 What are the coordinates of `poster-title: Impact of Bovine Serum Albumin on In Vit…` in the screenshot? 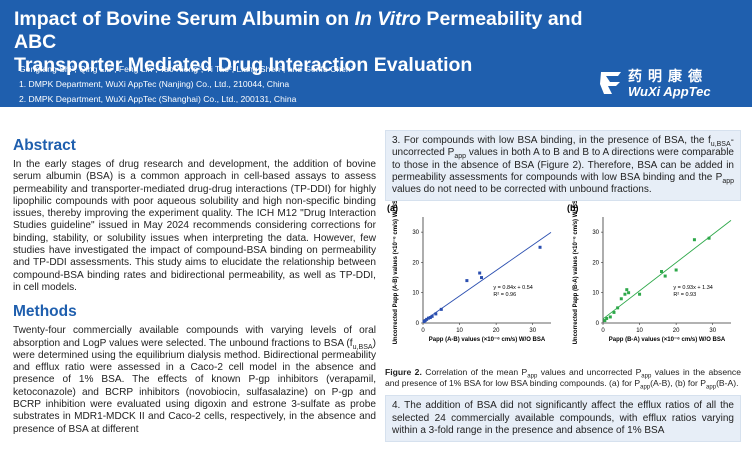 It's located at (298, 42).